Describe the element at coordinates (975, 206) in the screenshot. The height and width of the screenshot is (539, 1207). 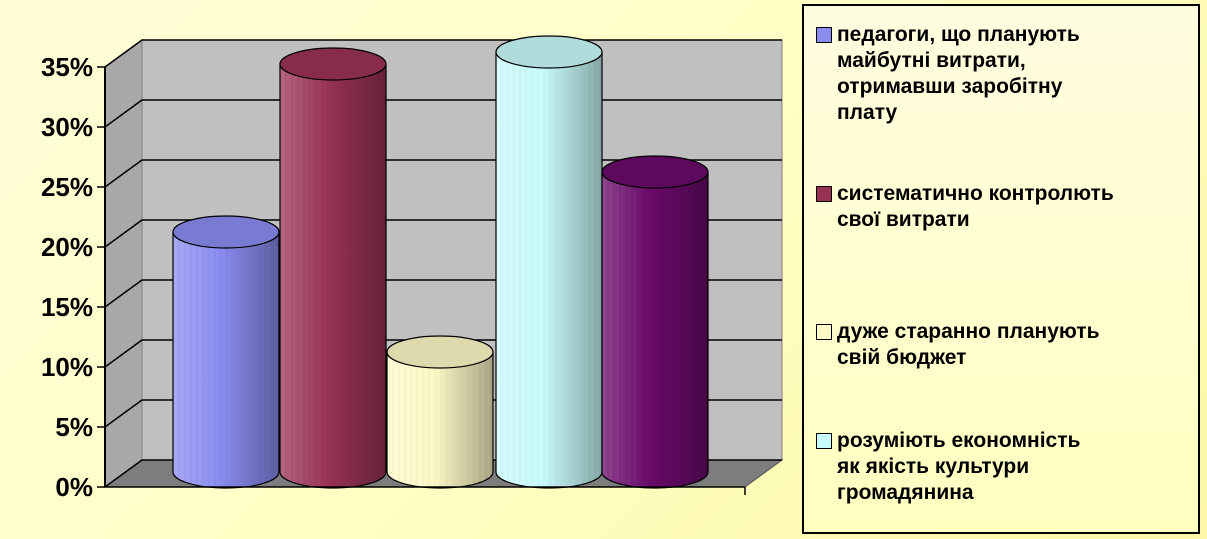
I see `legend-label-2: систематично контролють свої витрати` at that location.